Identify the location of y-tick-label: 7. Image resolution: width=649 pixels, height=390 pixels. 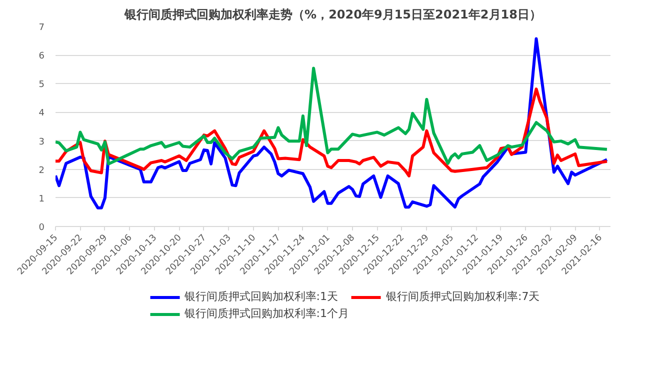
(41, 28).